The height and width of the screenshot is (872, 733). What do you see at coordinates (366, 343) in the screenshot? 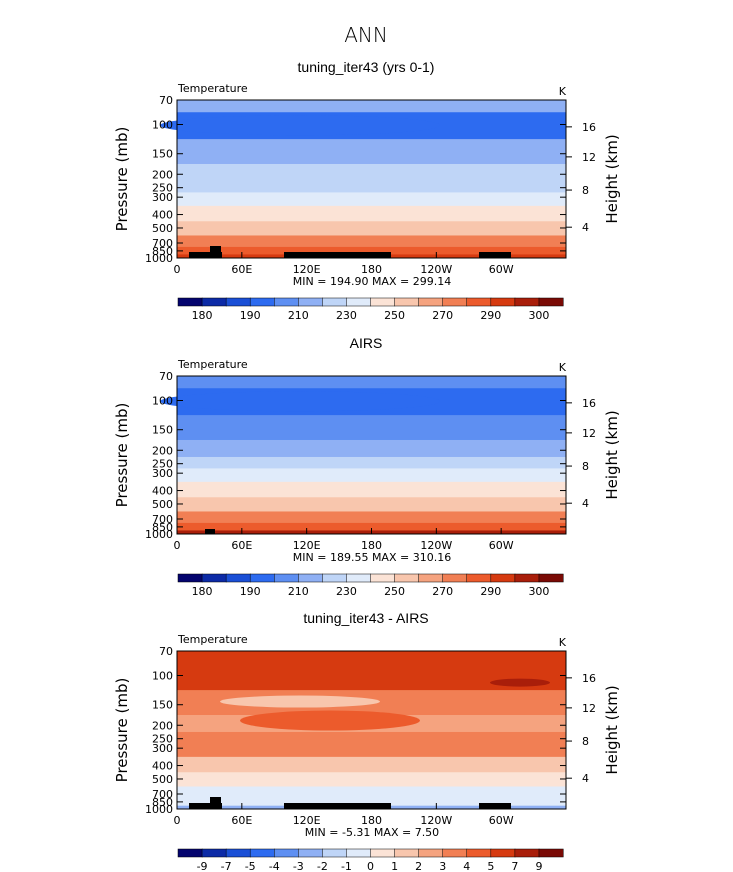
I see `panel-title: AIRS` at bounding box center [366, 343].